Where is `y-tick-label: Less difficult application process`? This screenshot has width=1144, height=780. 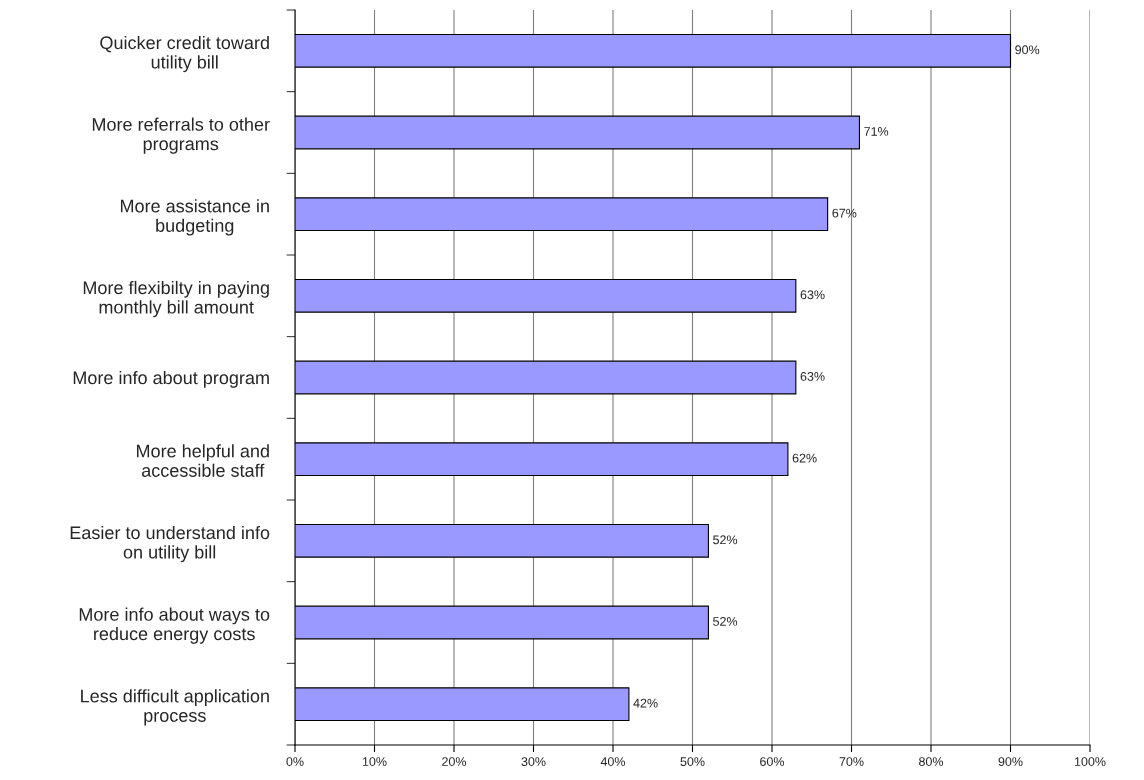
y-tick-label: Less difficult application process is located at coordinates (175, 707).